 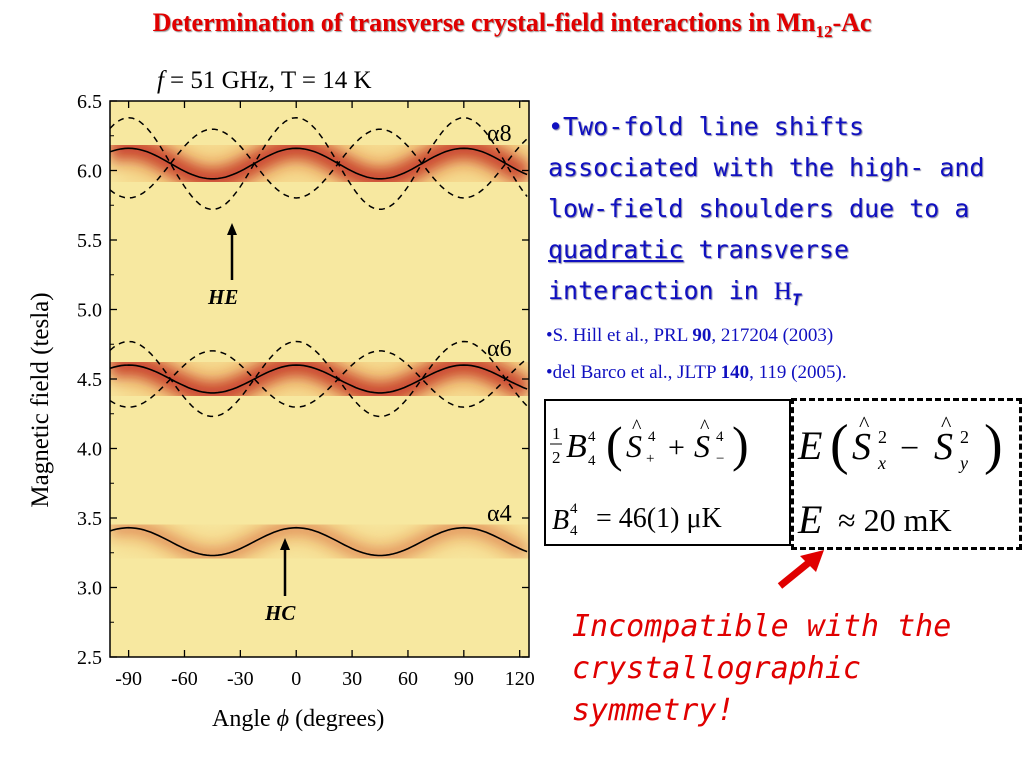 What do you see at coordinates (852, 22) in the screenshot?
I see `title-tail: -Ac` at bounding box center [852, 22].